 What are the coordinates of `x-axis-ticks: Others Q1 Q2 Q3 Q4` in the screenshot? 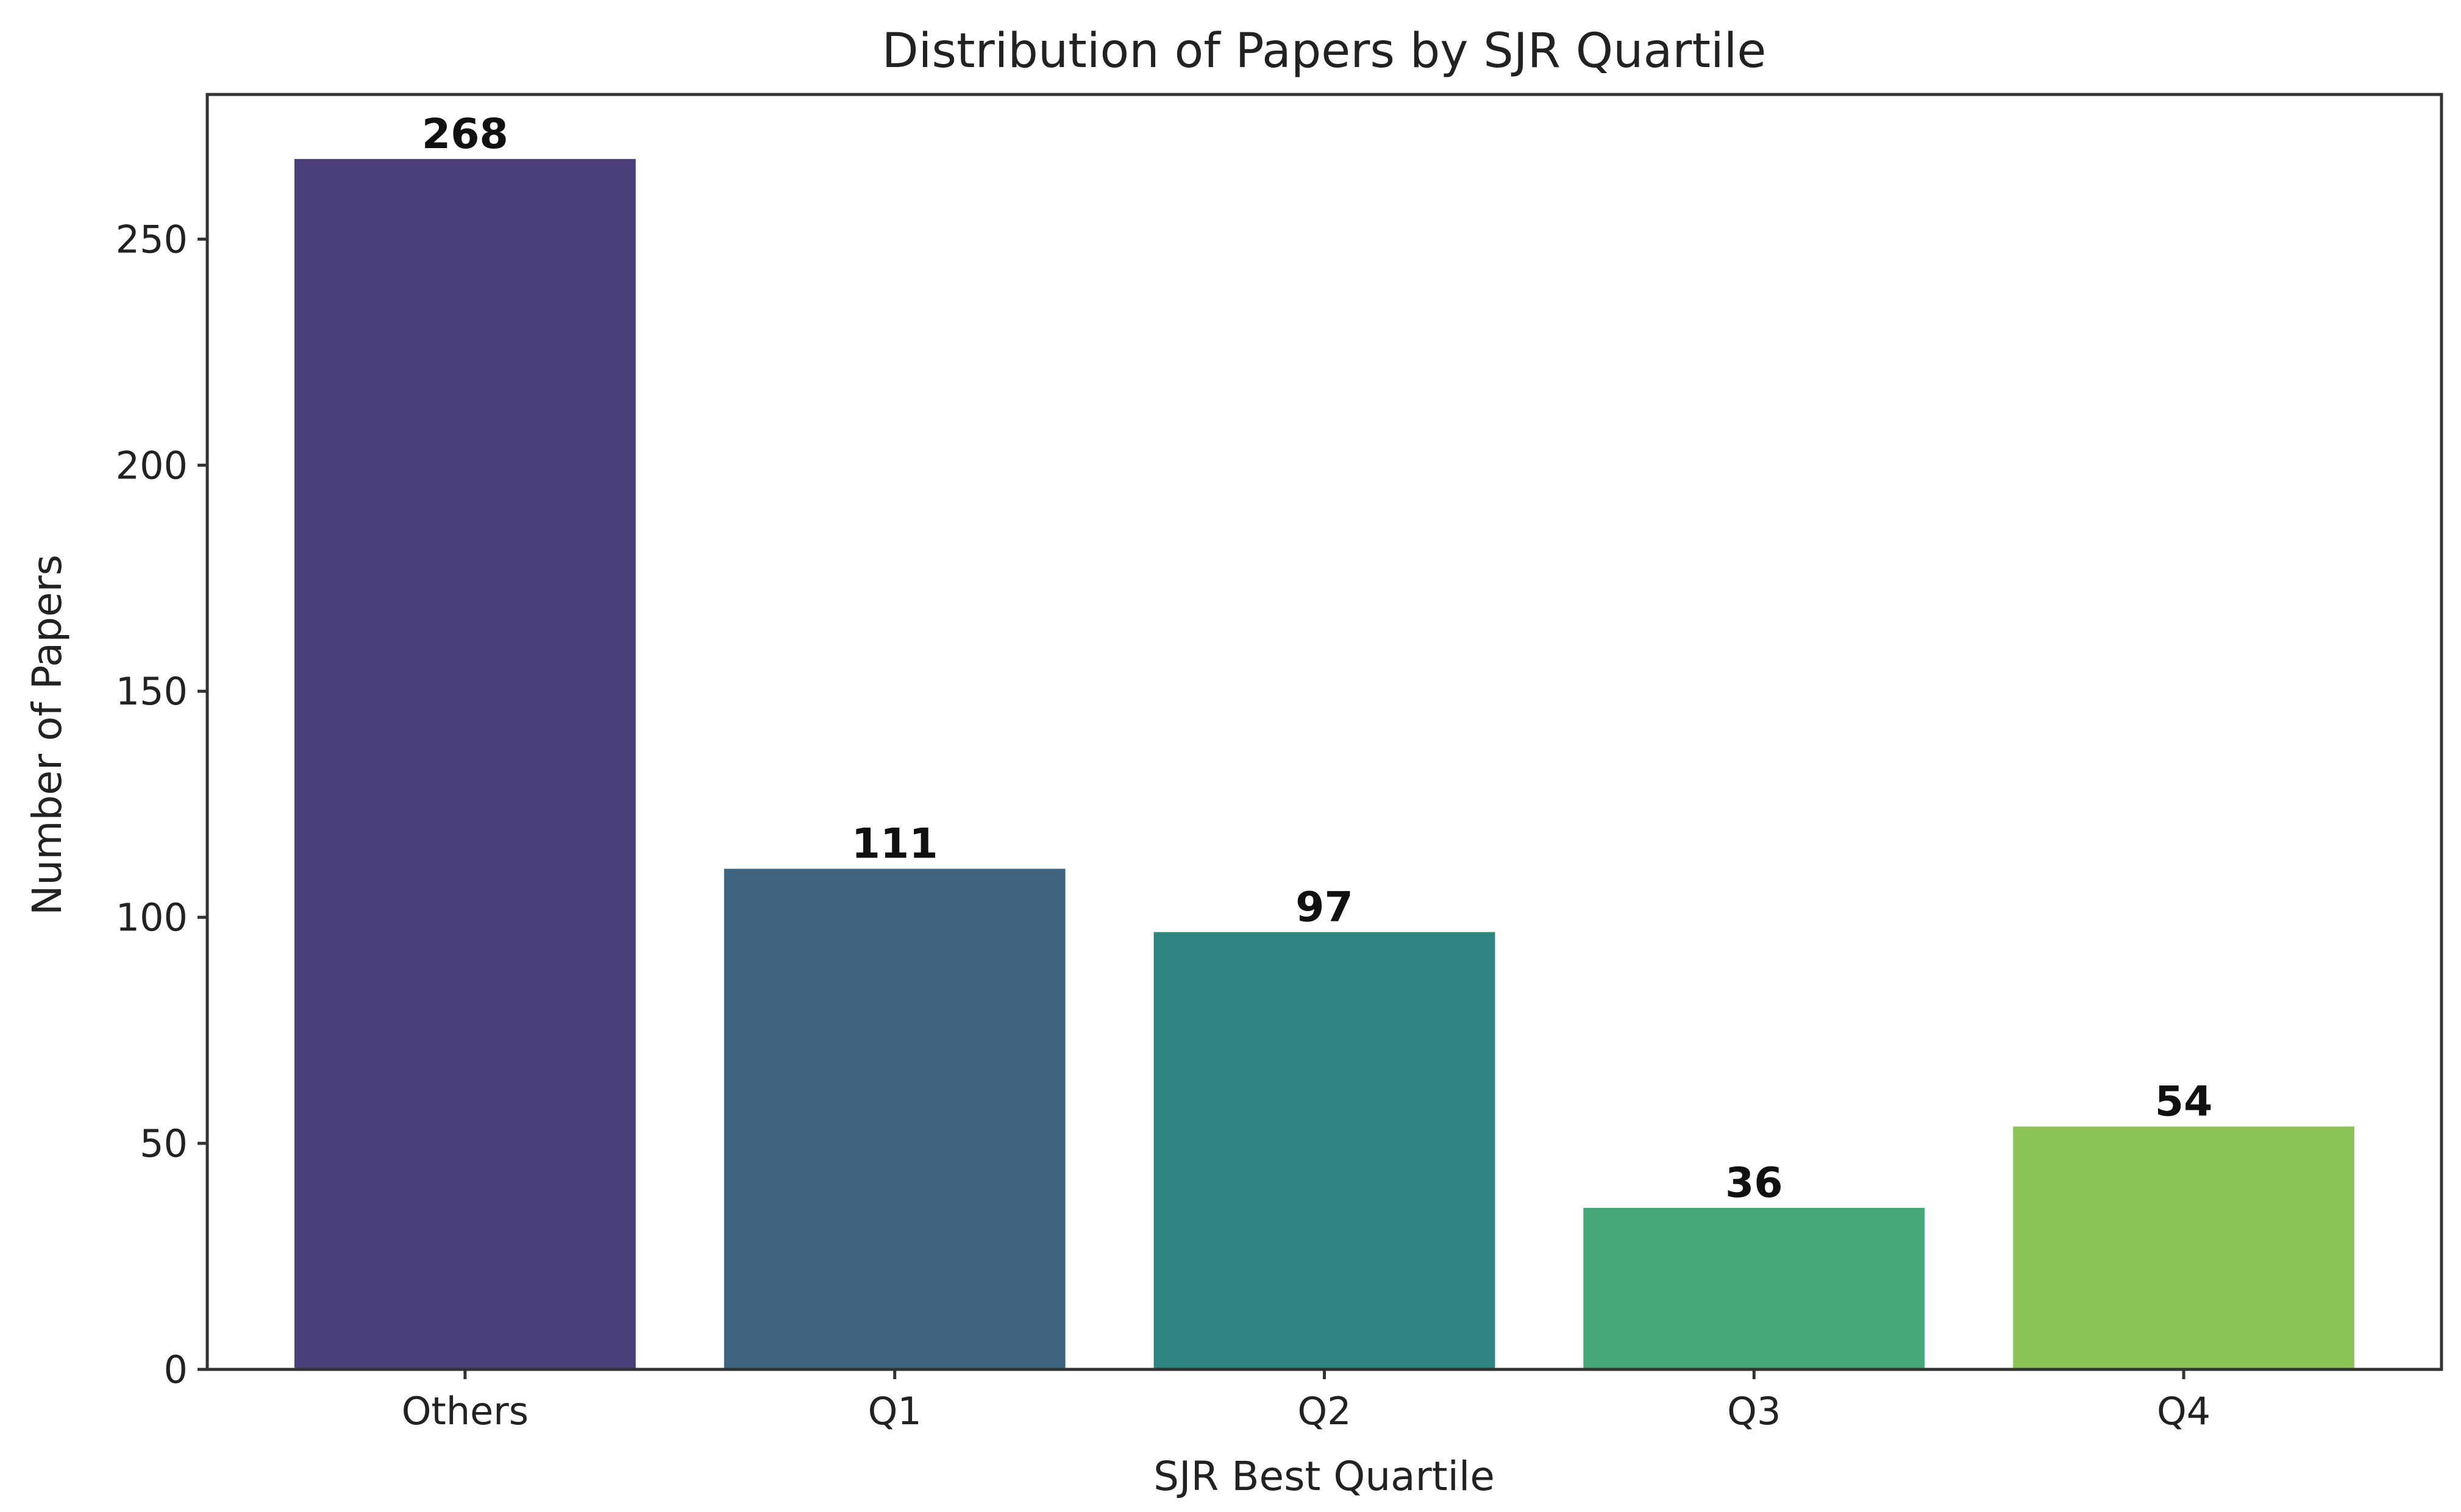 It's located at (1306, 1401).